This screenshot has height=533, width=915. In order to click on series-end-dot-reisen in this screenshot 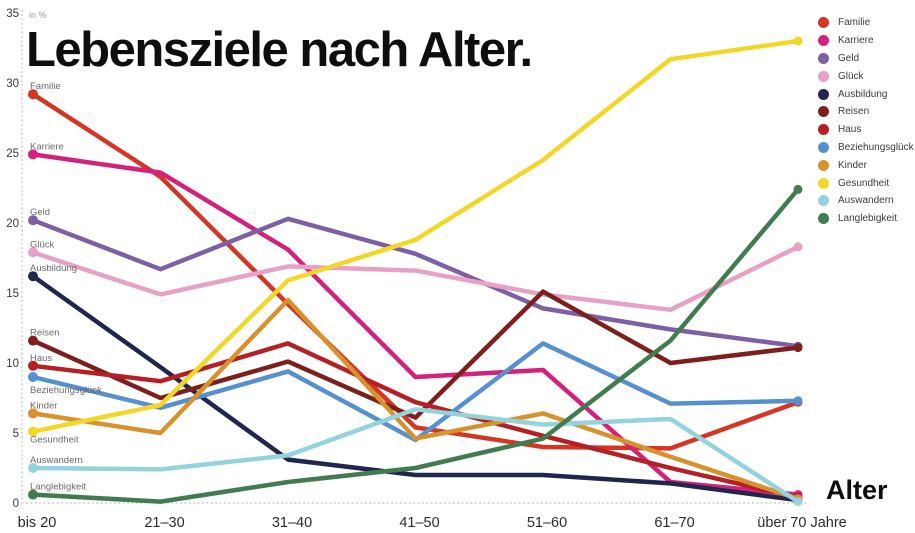, I will do `click(798, 348)`.